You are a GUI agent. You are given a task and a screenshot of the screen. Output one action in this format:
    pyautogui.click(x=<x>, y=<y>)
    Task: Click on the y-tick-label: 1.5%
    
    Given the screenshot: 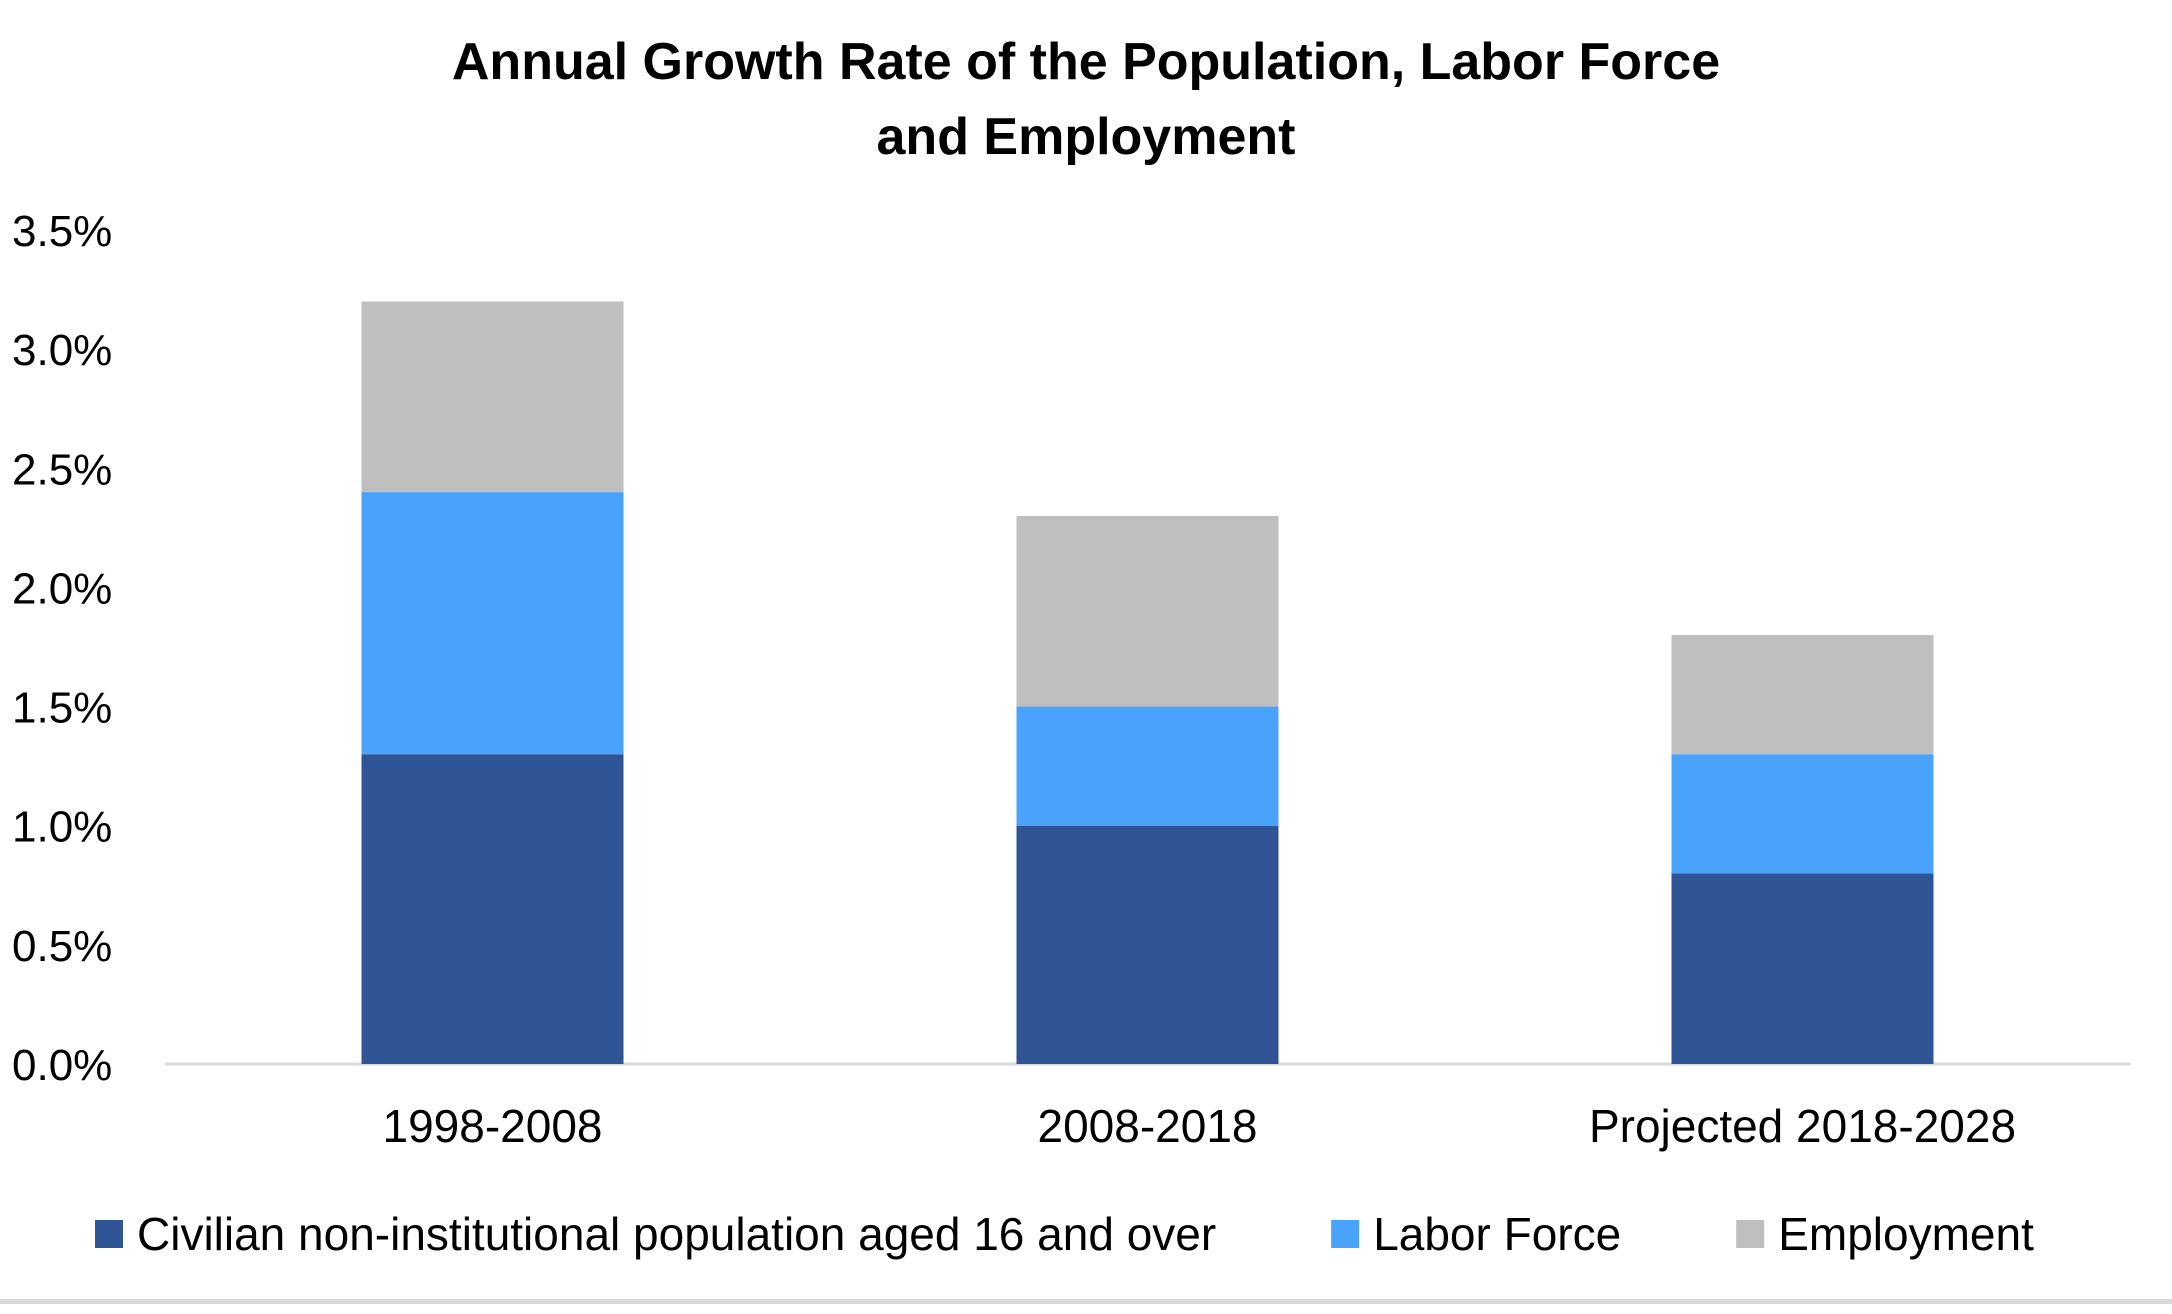 What is the action you would take?
    pyautogui.click(x=62, y=708)
    